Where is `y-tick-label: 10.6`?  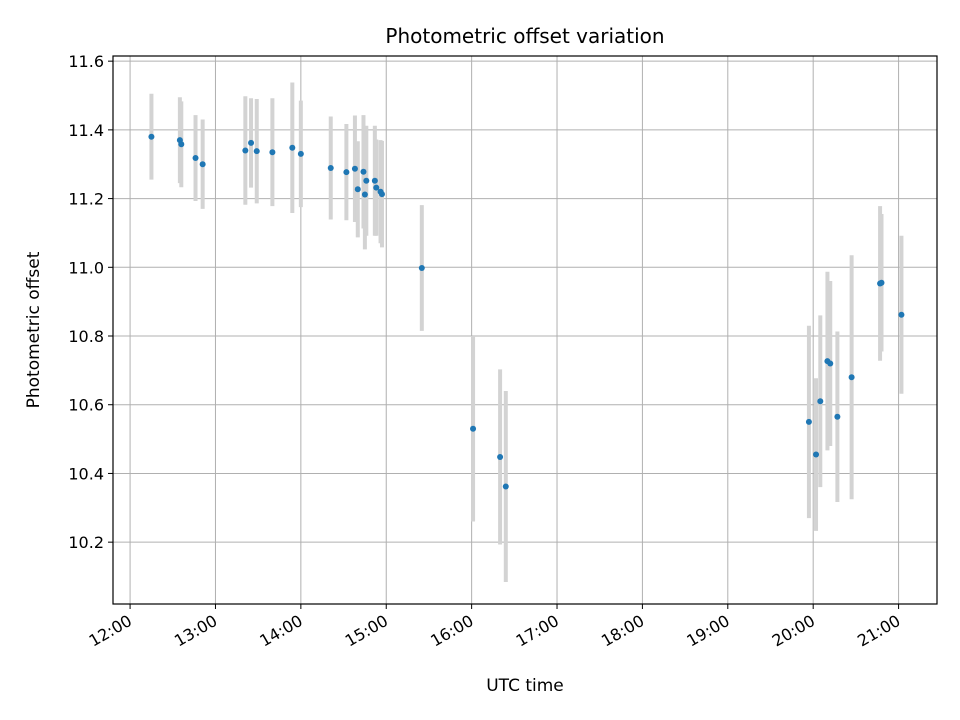 y-tick-label: 10.6 is located at coordinates (86, 405).